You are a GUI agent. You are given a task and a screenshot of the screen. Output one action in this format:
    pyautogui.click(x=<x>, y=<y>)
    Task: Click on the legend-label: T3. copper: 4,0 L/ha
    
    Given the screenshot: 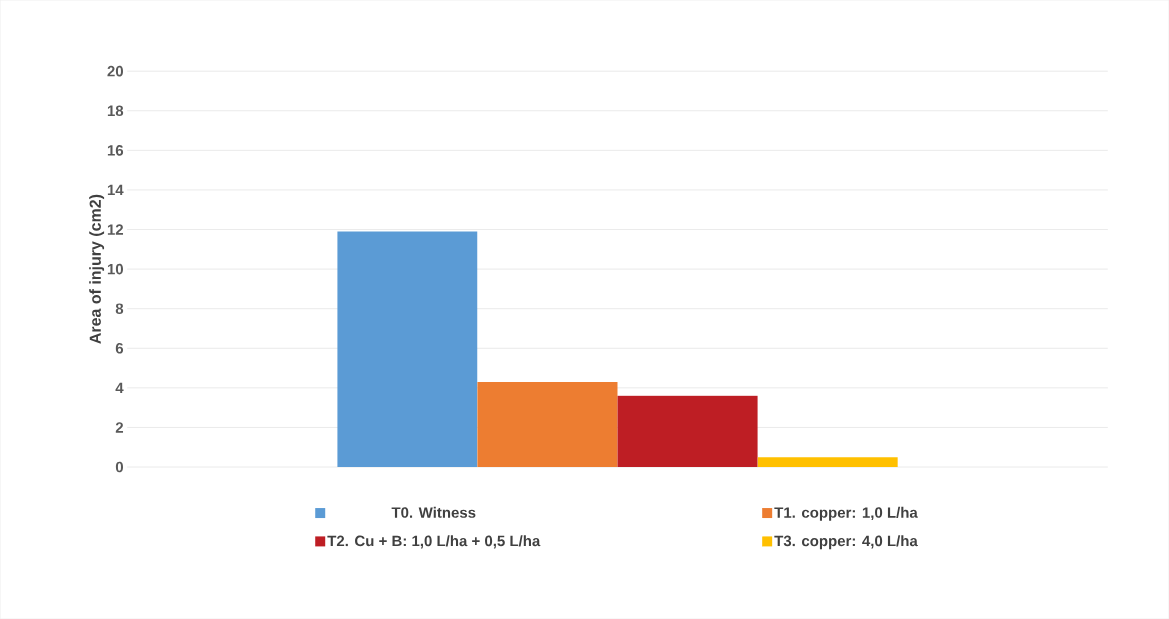 What is the action you would take?
    pyautogui.click(x=846, y=542)
    